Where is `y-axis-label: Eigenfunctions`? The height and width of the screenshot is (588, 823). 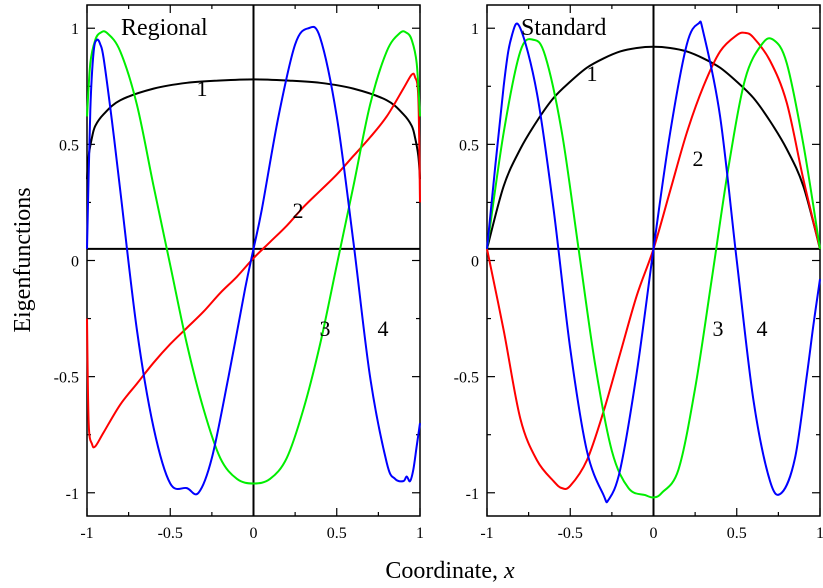
y-axis-label: Eigenfunctions is located at coordinates (23, 259).